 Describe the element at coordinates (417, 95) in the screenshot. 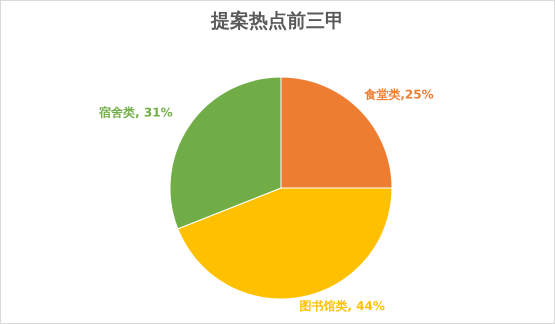

I see `data-label: ,25%` at that location.